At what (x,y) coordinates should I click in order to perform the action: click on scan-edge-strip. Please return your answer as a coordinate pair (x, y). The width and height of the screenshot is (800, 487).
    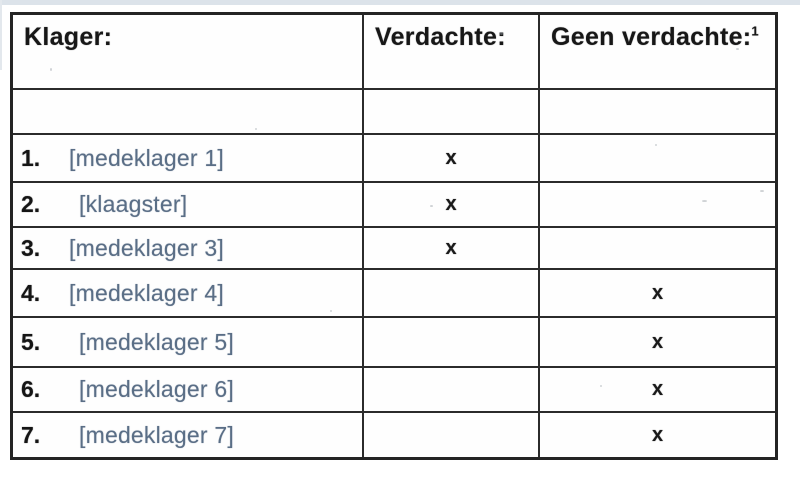
    Looking at the image, I should click on (400, 2).